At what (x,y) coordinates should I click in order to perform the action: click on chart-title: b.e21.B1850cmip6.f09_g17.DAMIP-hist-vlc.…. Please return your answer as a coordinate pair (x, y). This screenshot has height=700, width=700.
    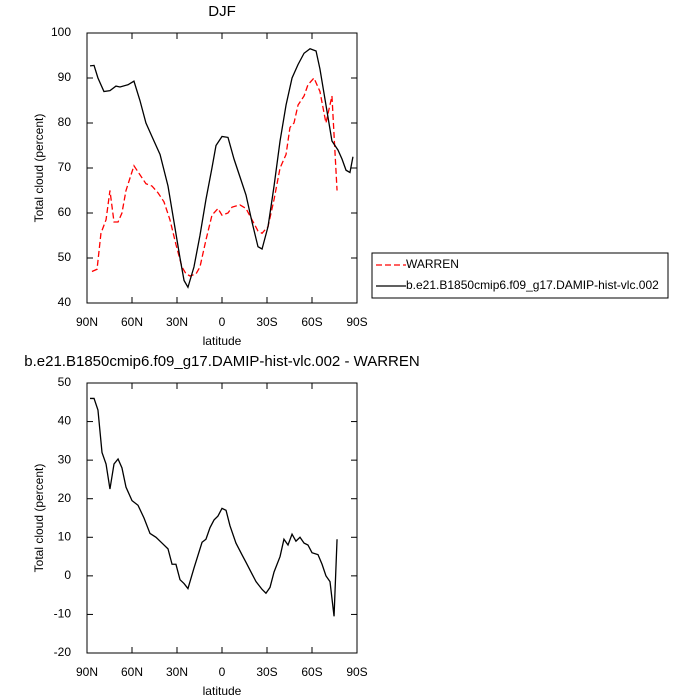
    Looking at the image, I should click on (221, 361).